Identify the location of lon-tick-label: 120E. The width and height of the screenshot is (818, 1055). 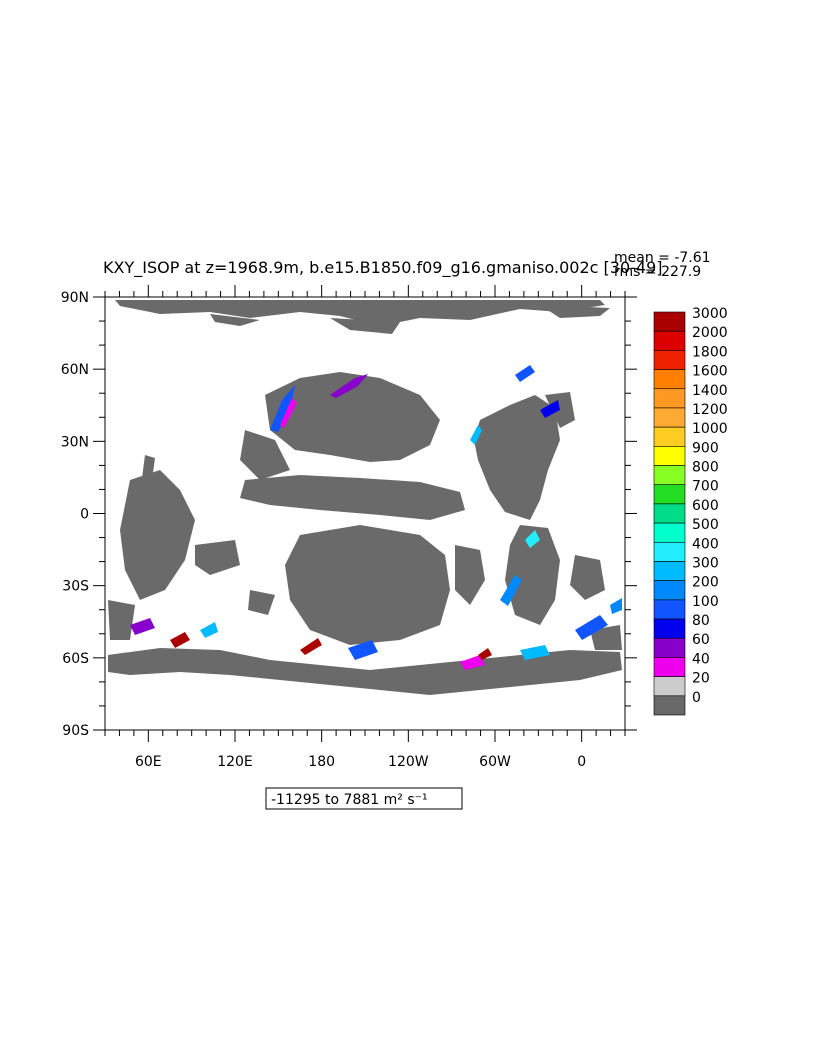
(235, 762).